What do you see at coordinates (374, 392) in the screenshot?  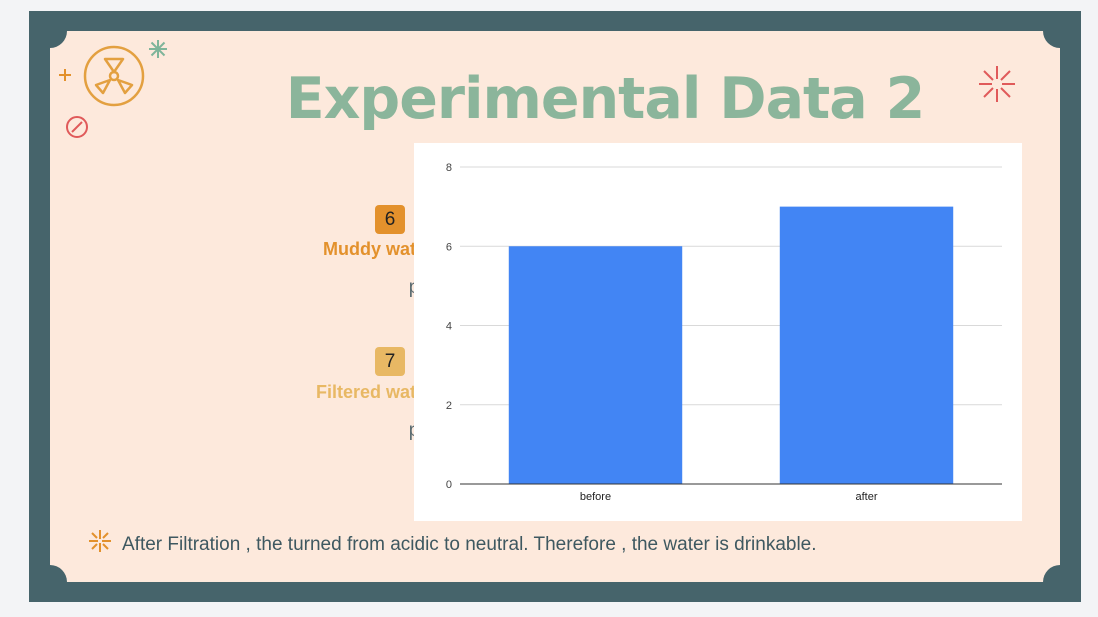 I see `reading-label: Filtered water` at bounding box center [374, 392].